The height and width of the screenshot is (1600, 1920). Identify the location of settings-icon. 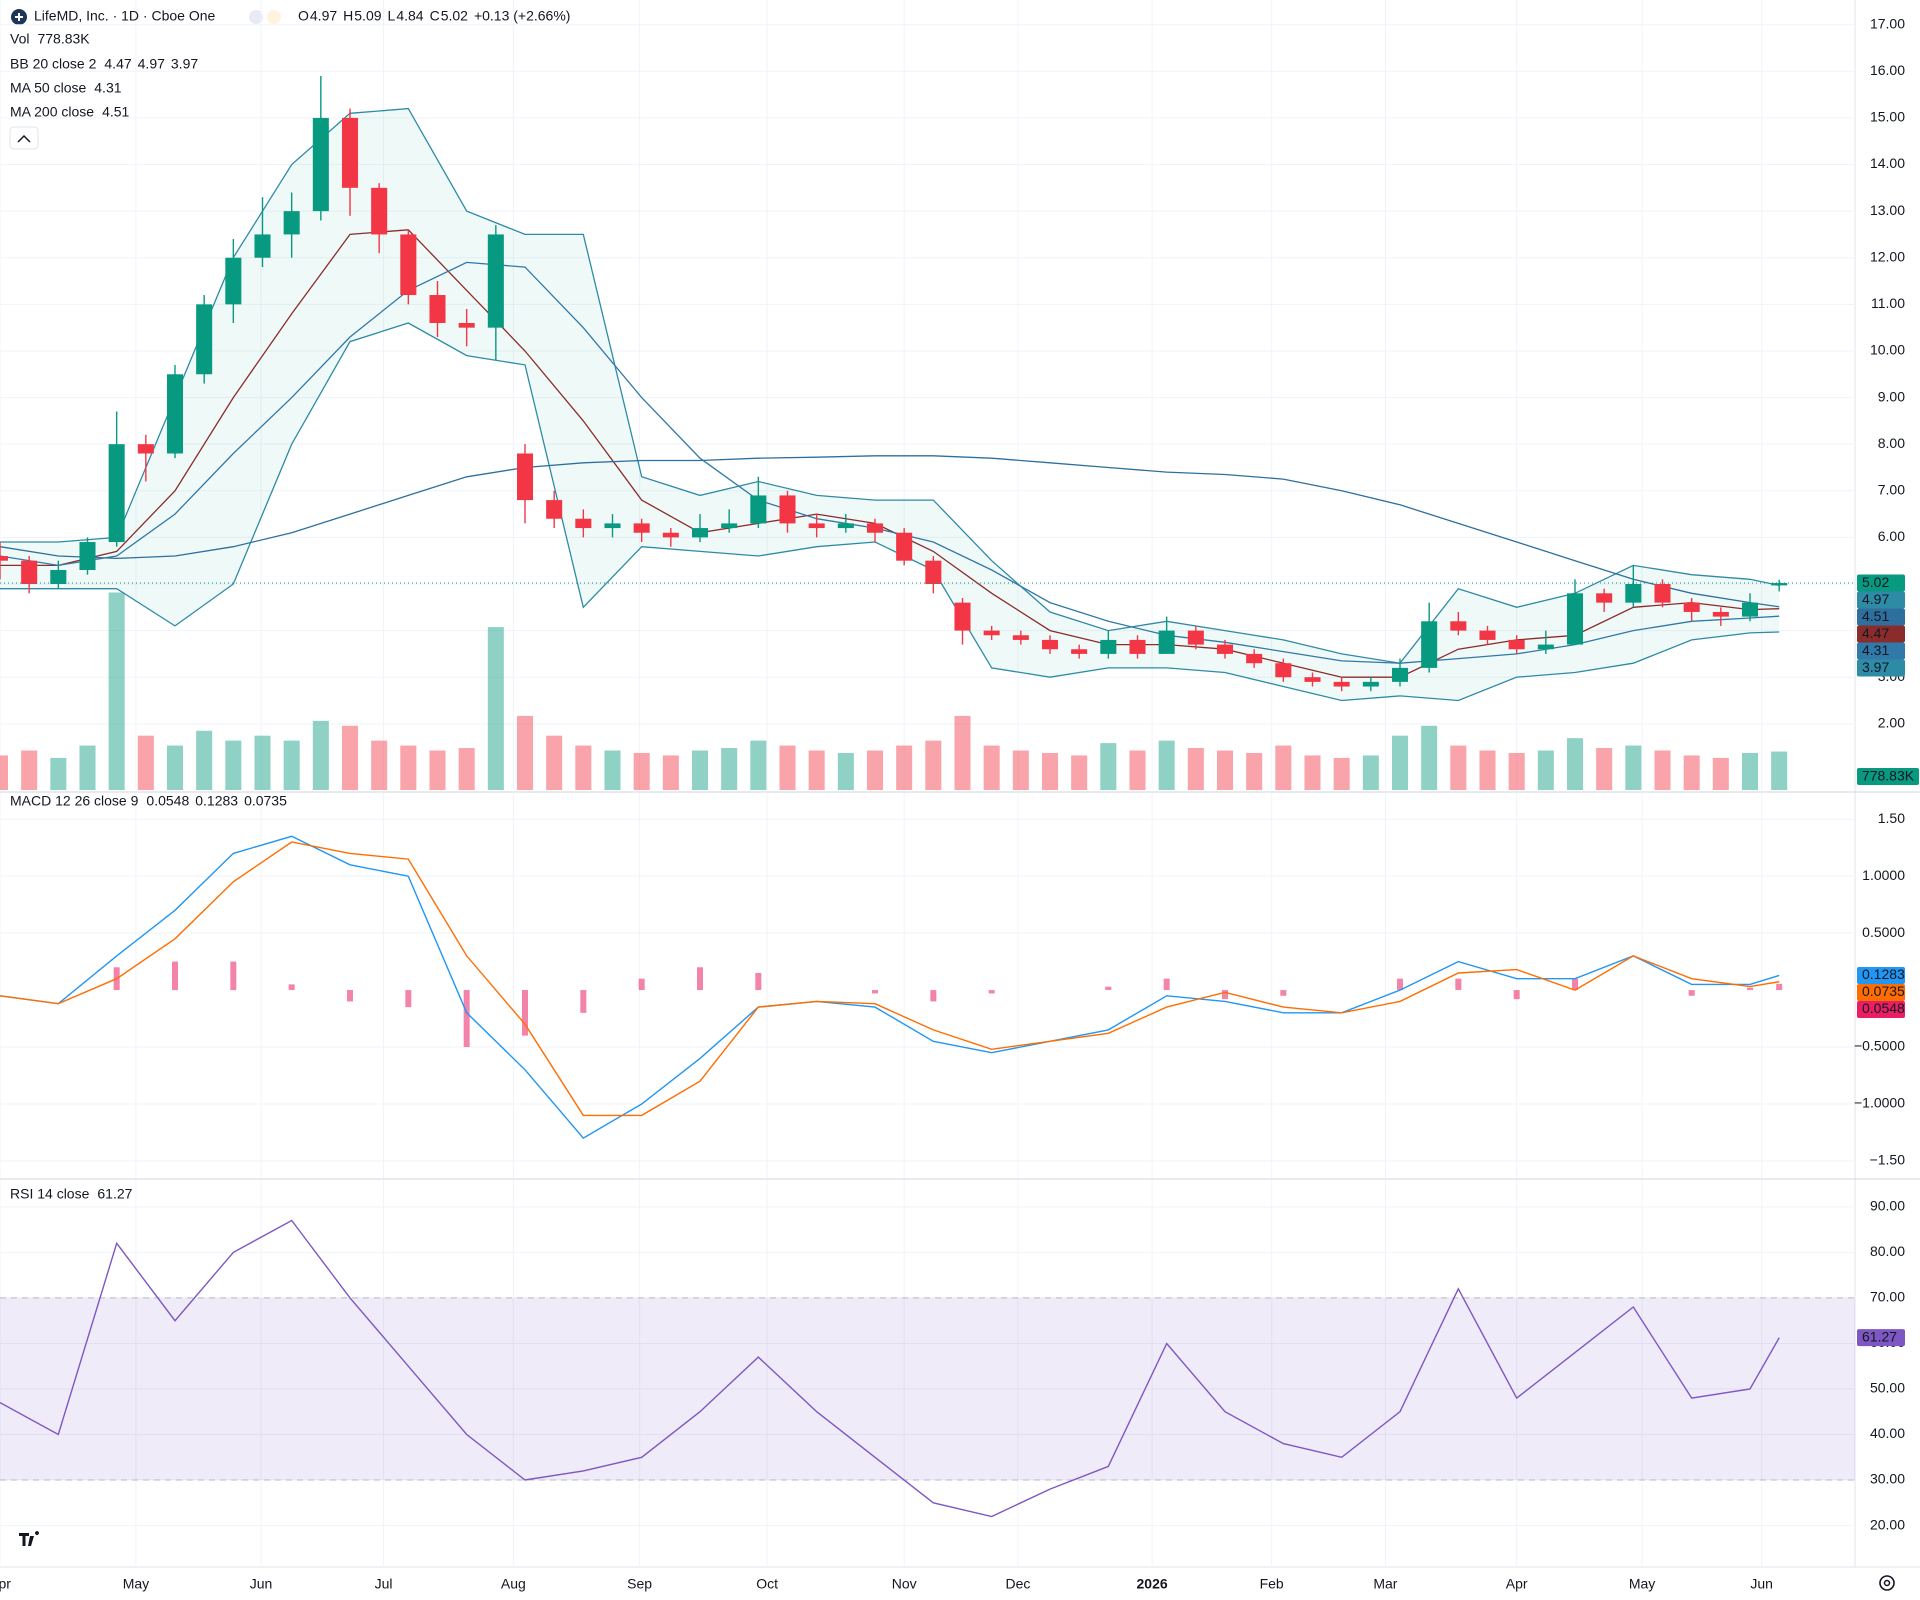
(1887, 1583).